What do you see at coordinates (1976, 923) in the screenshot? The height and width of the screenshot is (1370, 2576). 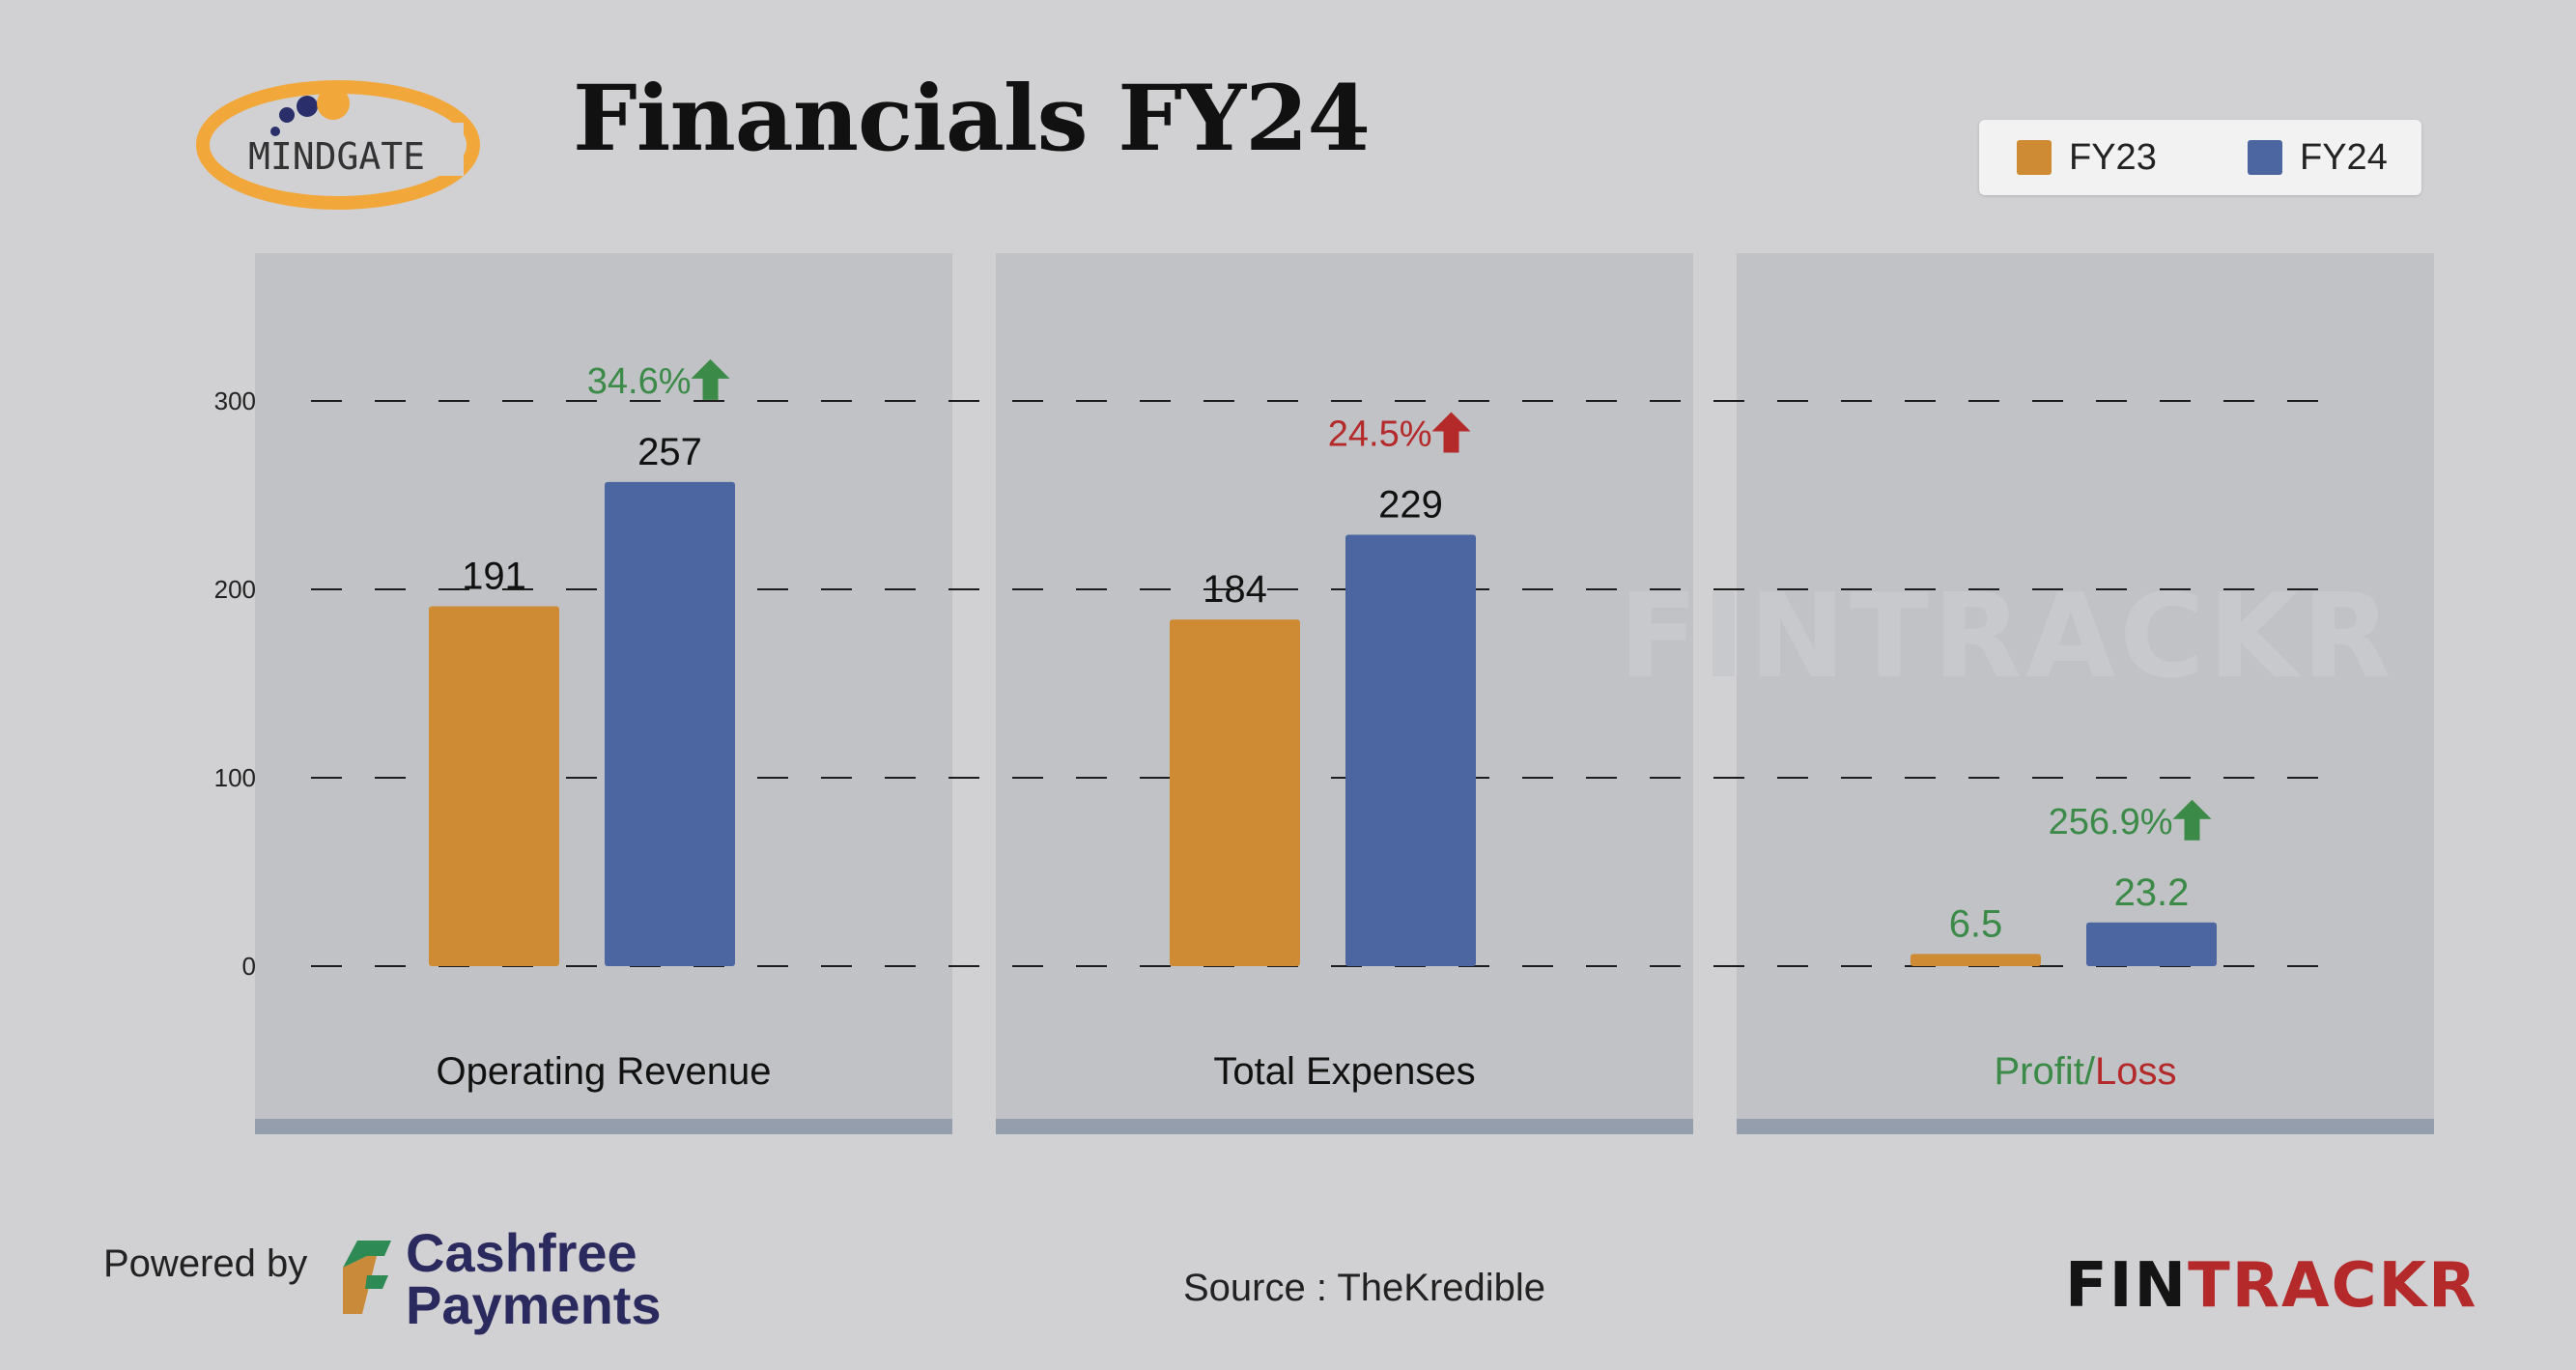 I see `value-label-3-fy23: 6.5` at bounding box center [1976, 923].